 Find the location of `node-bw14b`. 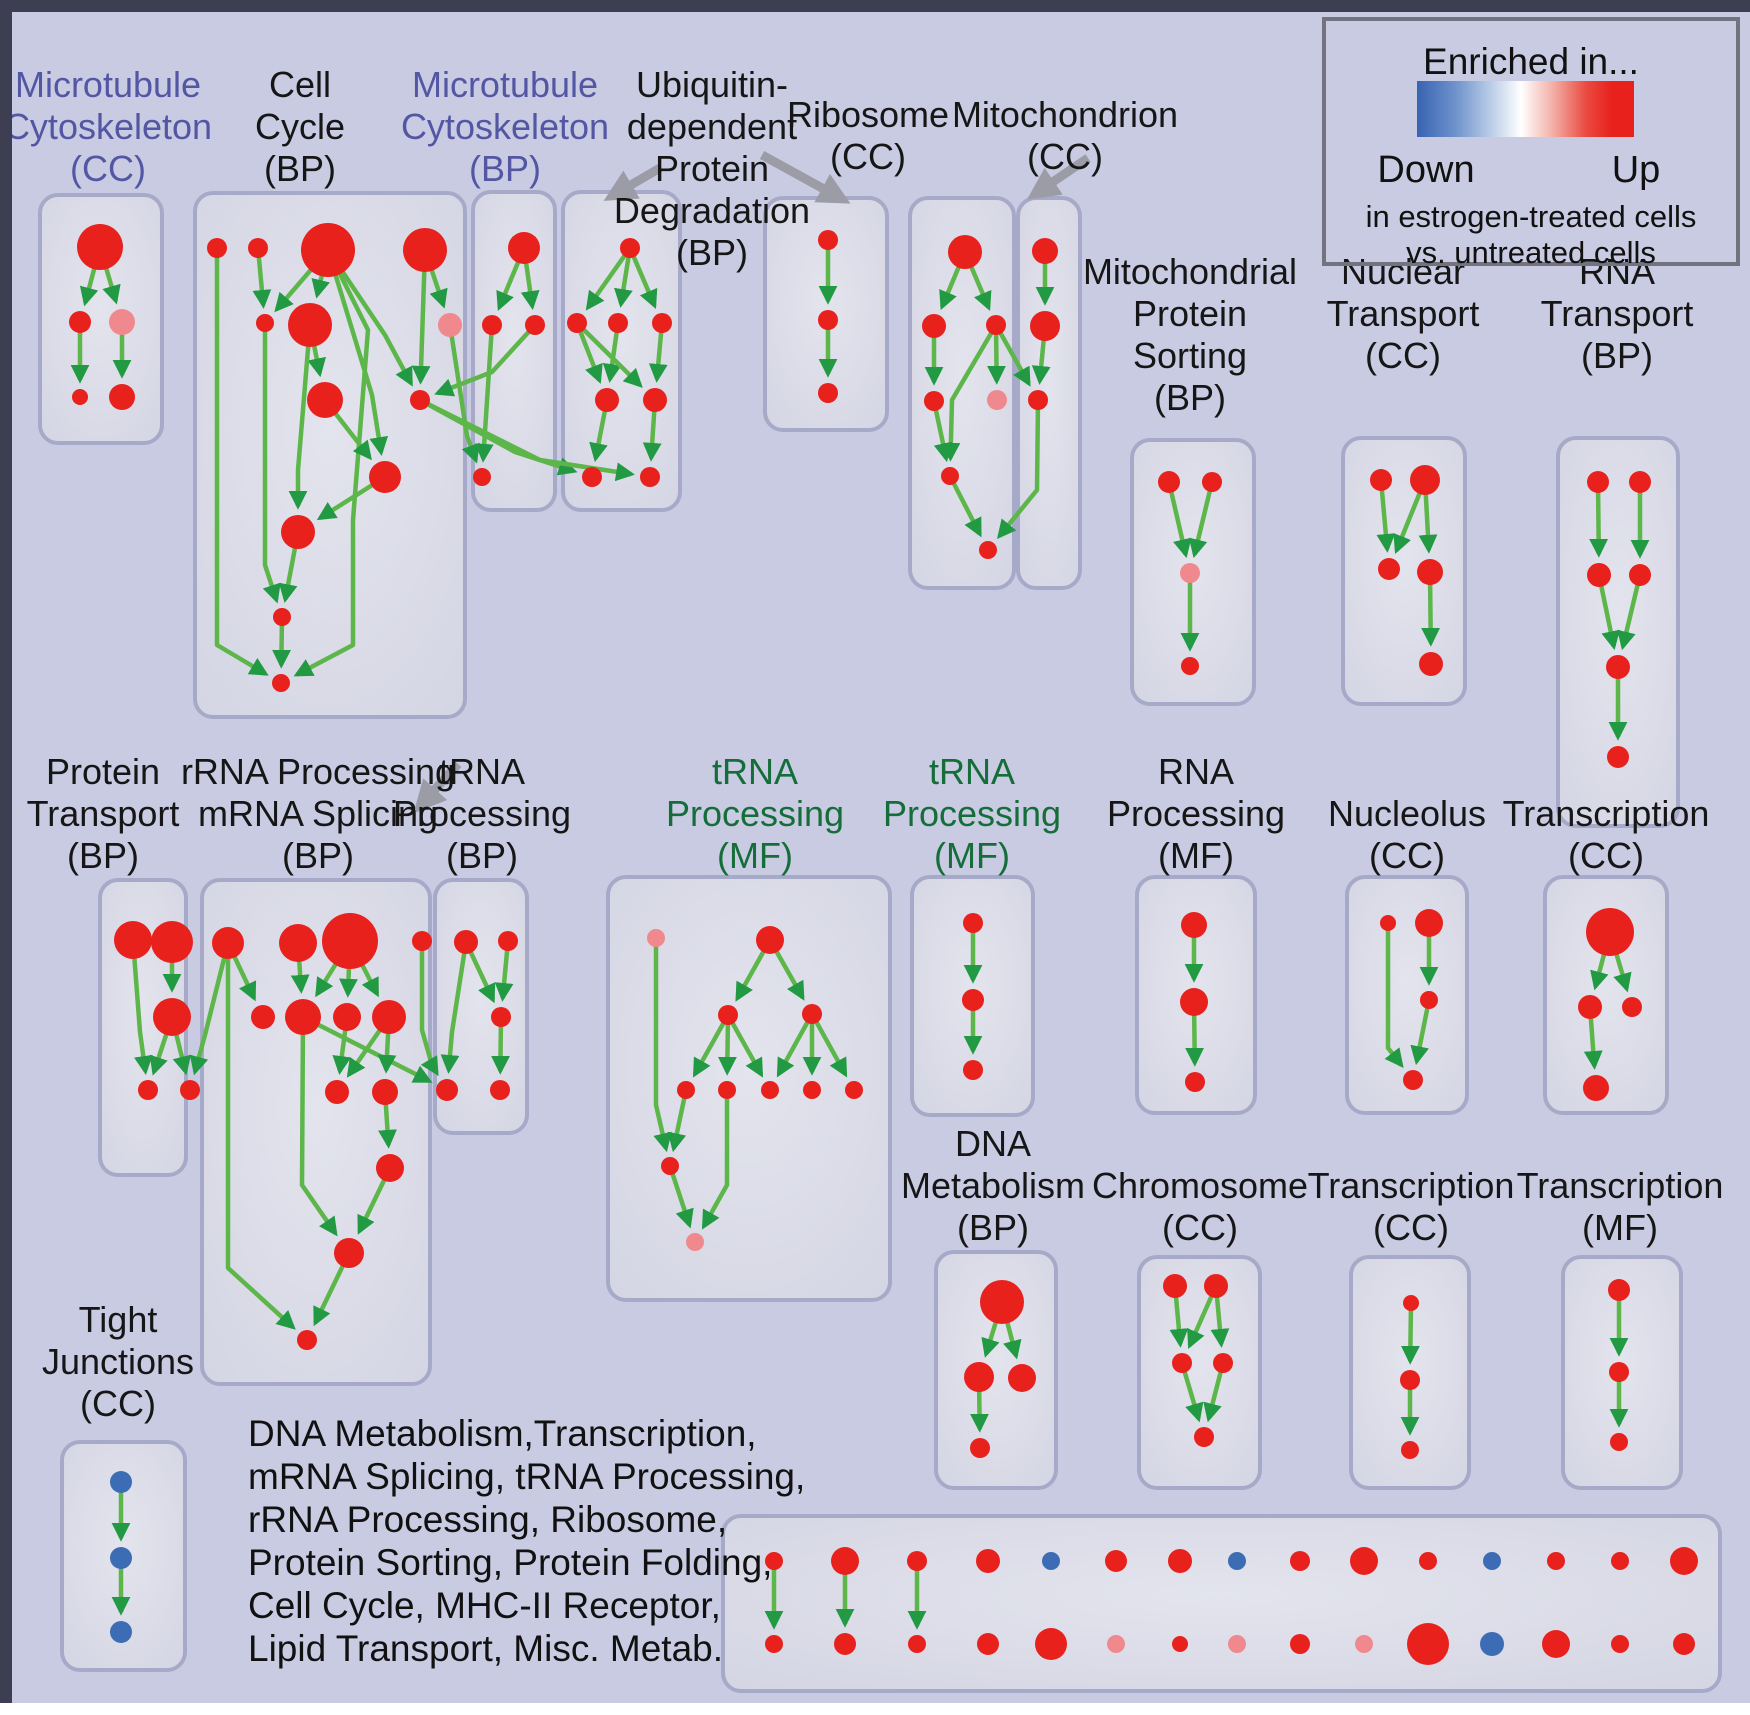

node-bw14b is located at coordinates (1620, 1644).